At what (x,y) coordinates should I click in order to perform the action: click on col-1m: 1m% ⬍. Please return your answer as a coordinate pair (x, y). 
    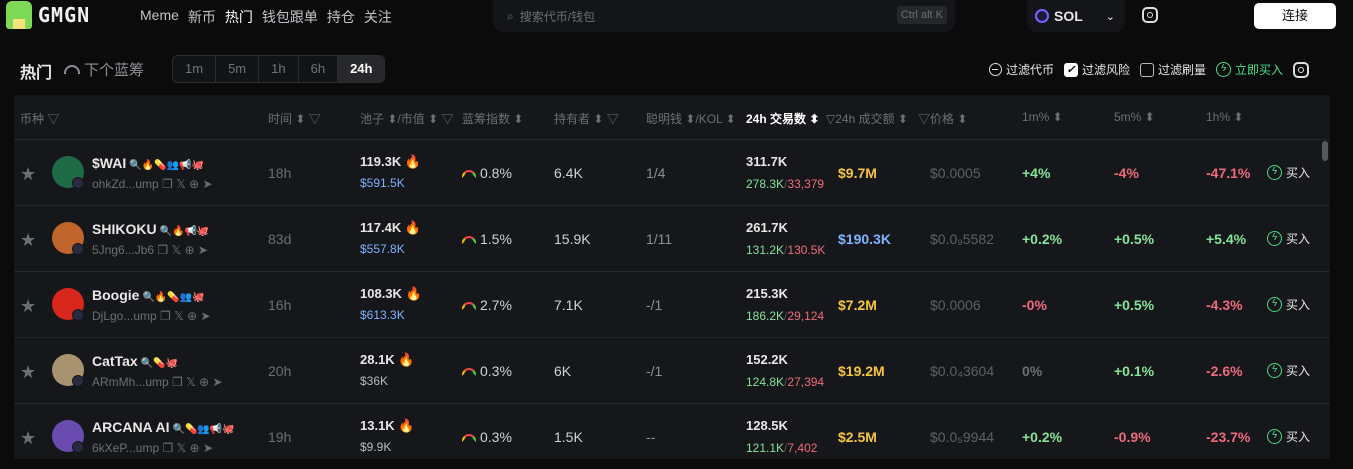
    Looking at the image, I should click on (1042, 117).